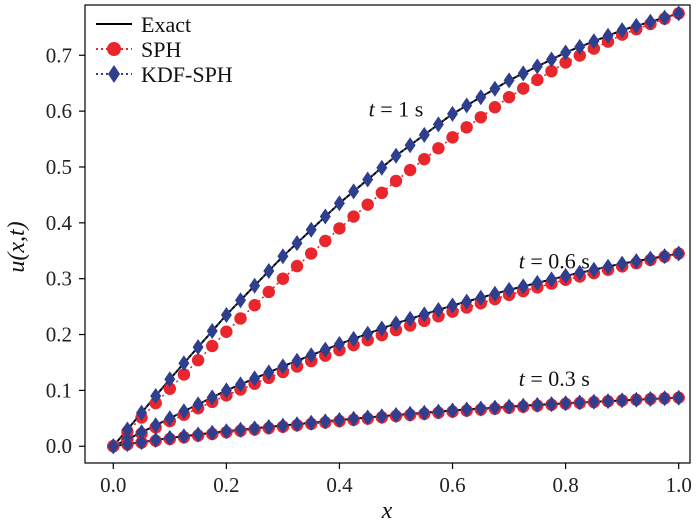  I want to click on y-tick-label: 0.1, so click(59, 390).